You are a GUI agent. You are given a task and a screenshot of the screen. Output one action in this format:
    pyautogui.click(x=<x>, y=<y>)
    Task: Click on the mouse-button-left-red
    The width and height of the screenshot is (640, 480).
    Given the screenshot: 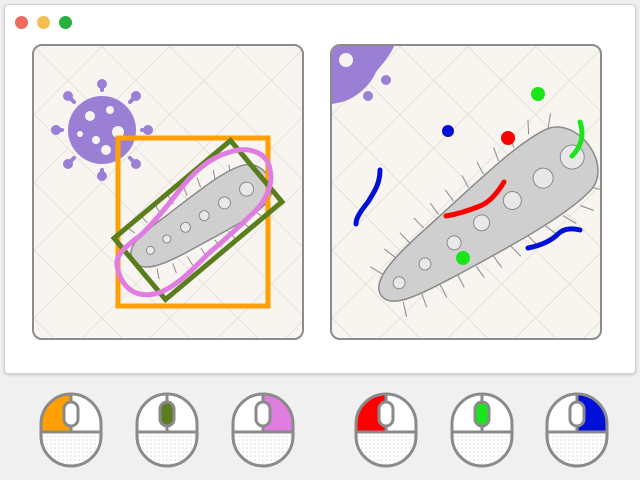 What is the action you would take?
    pyautogui.click(x=386, y=430)
    